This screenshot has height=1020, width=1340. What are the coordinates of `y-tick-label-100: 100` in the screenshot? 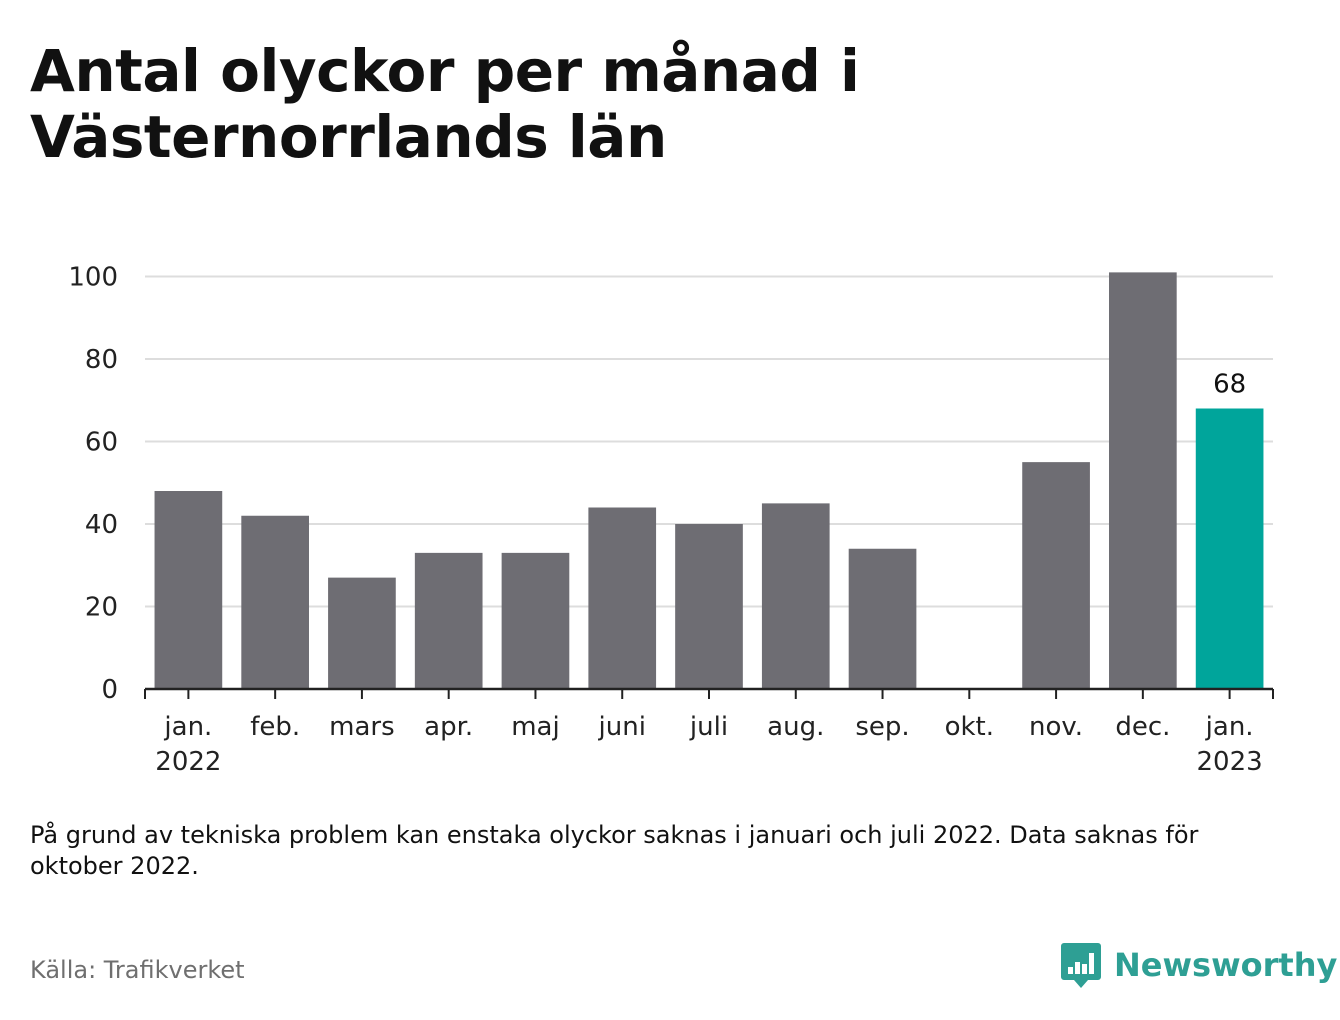 It's located at (93, 278).